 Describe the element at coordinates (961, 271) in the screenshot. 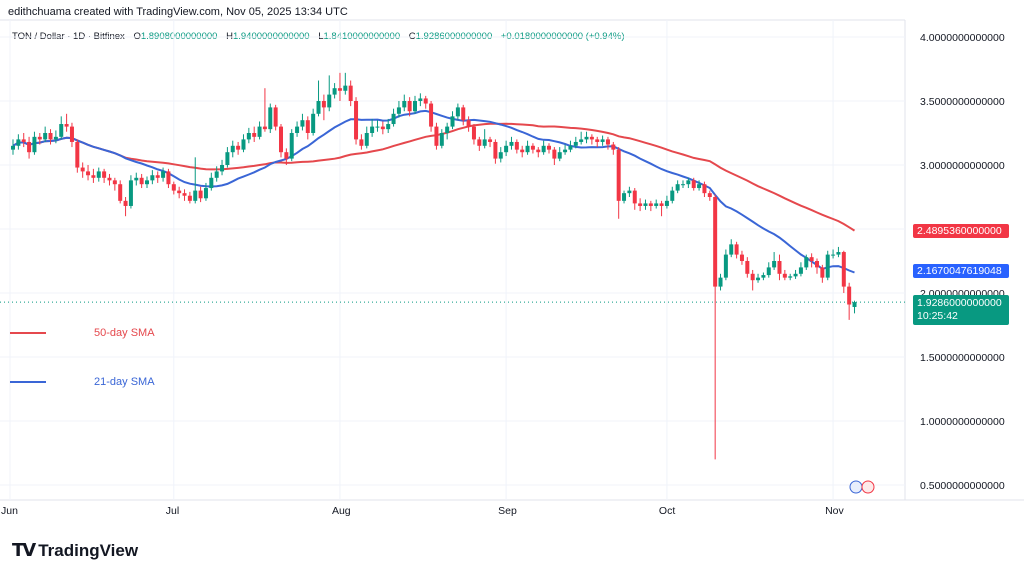

I see `sma21-price-label: 2.1670047619048` at that location.